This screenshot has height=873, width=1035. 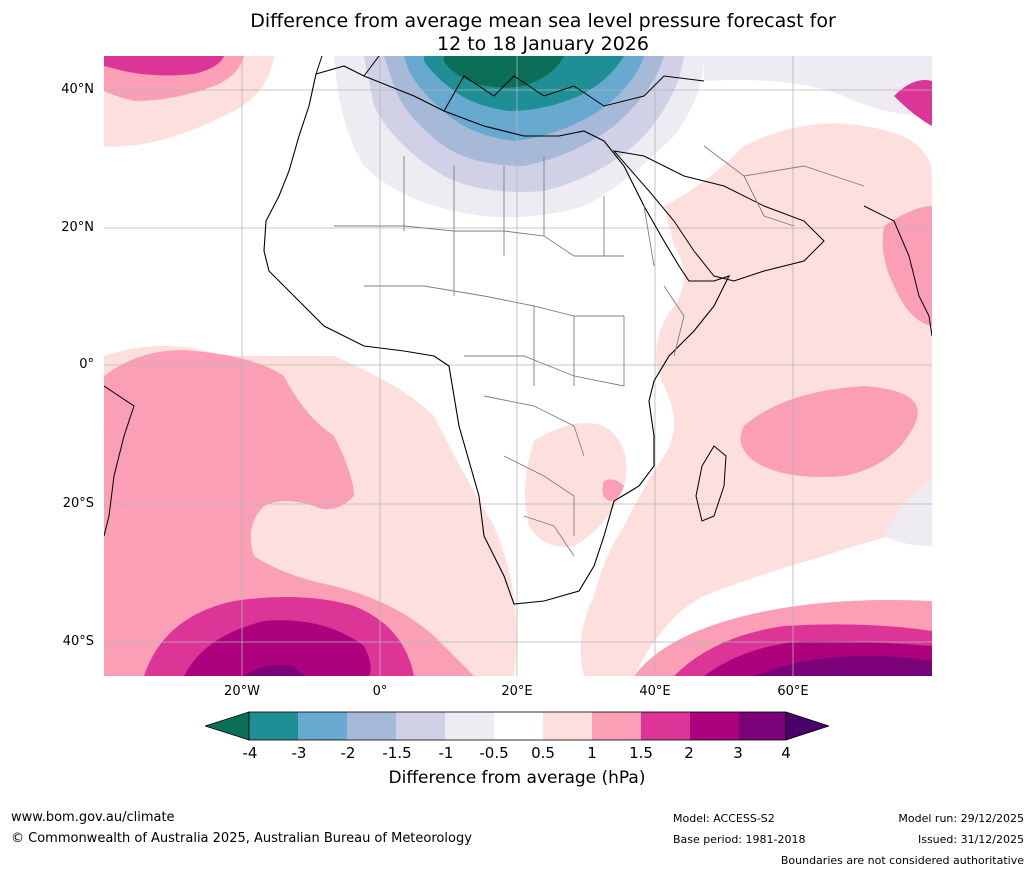 What do you see at coordinates (738, 753) in the screenshot?
I see `colorbar-tick: 3` at bounding box center [738, 753].